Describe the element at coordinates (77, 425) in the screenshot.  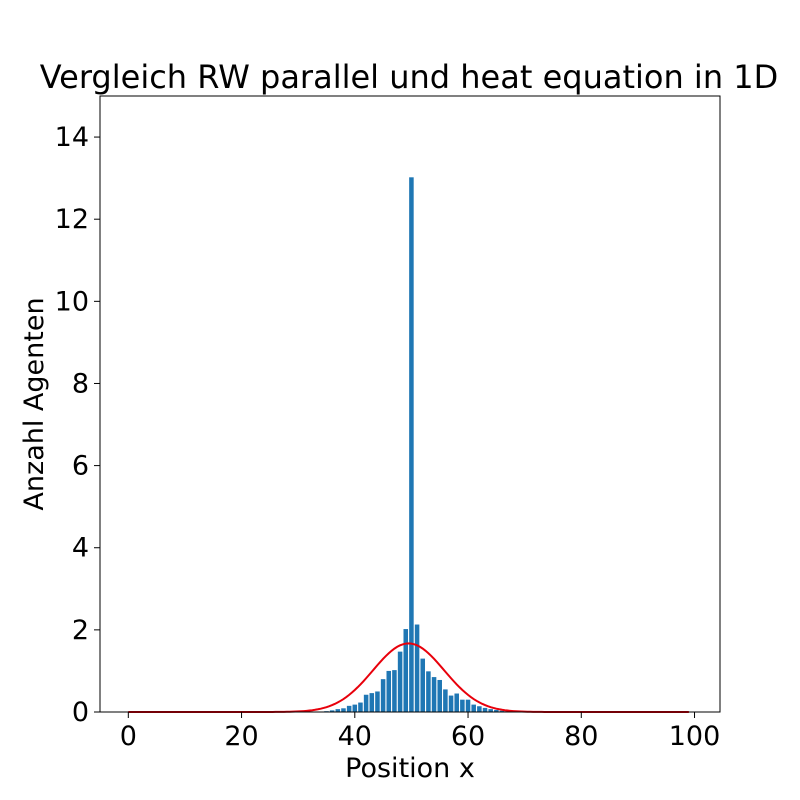
I see `y-axis-ticks: 0 2 4 6 8 10 12 14` at that location.